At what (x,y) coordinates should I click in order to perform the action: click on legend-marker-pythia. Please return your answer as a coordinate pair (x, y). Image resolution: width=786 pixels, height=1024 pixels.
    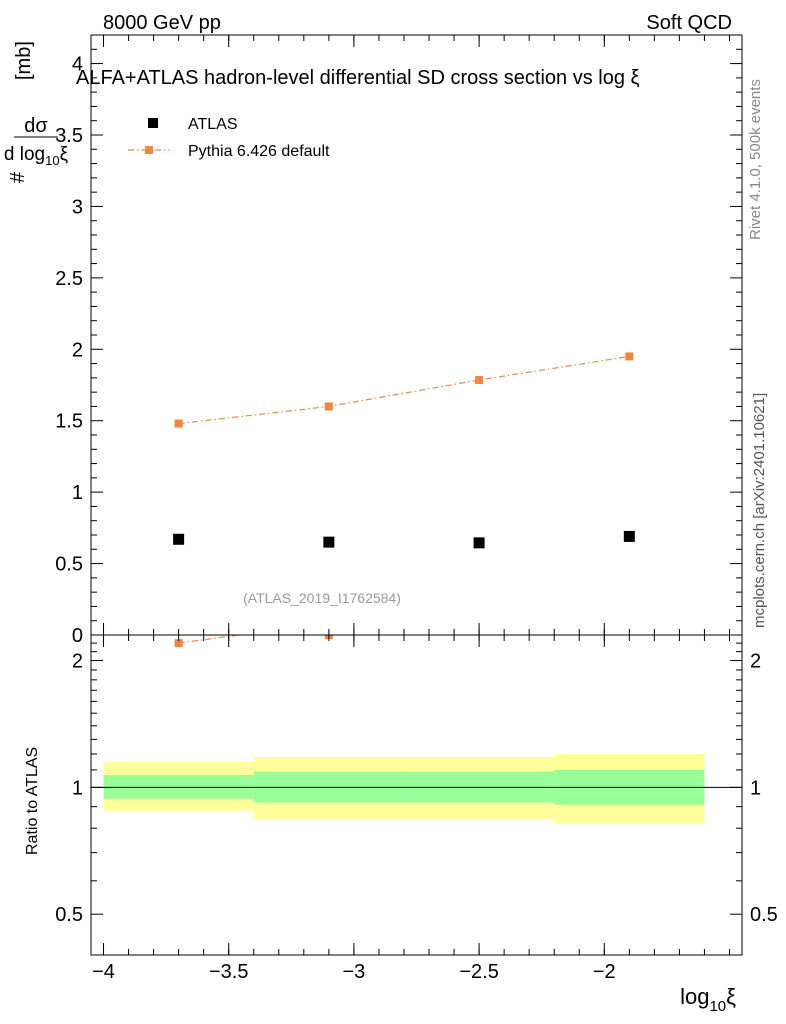
    Looking at the image, I should click on (149, 150).